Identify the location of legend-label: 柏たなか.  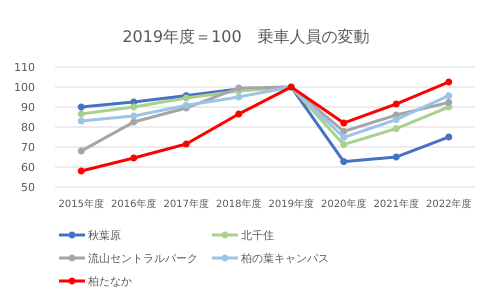
(109, 281).